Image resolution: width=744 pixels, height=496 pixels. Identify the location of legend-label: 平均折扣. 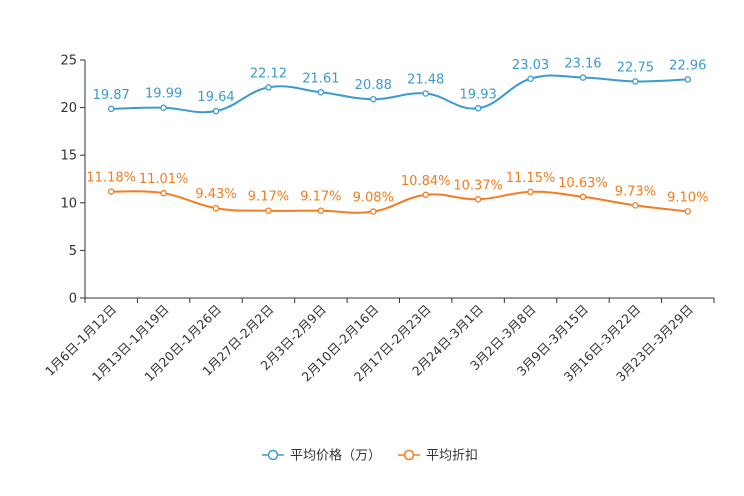
(452, 456).